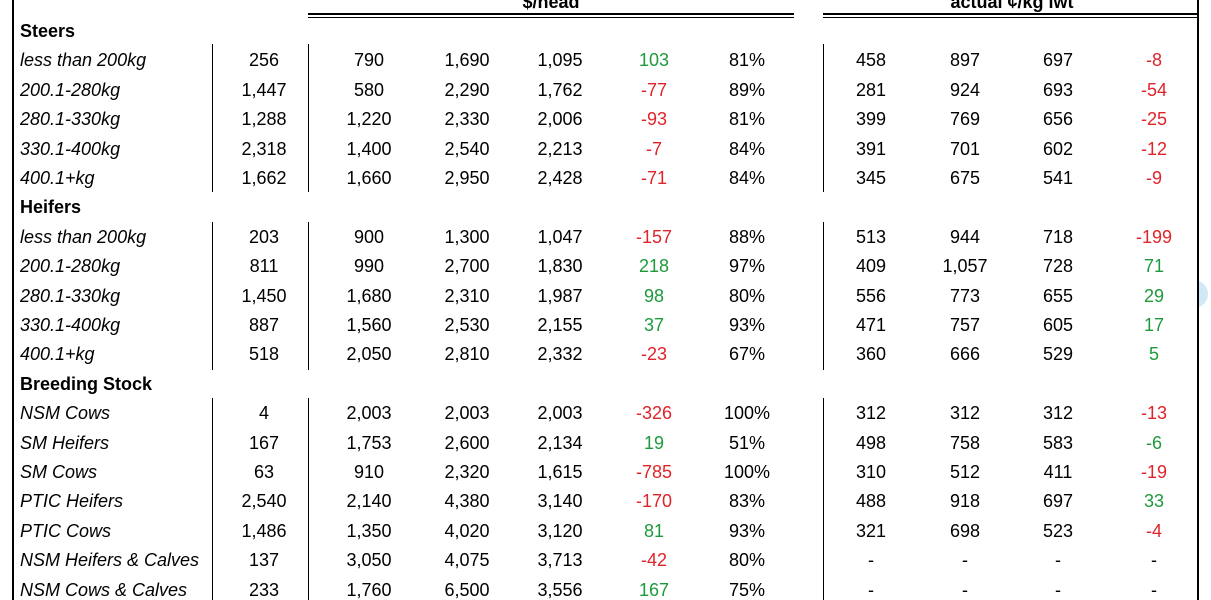 Image resolution: width=1211 pixels, height=600 pixels. Describe the element at coordinates (1154, 589) in the screenshot. I see `kg-change-cell: -` at that location.